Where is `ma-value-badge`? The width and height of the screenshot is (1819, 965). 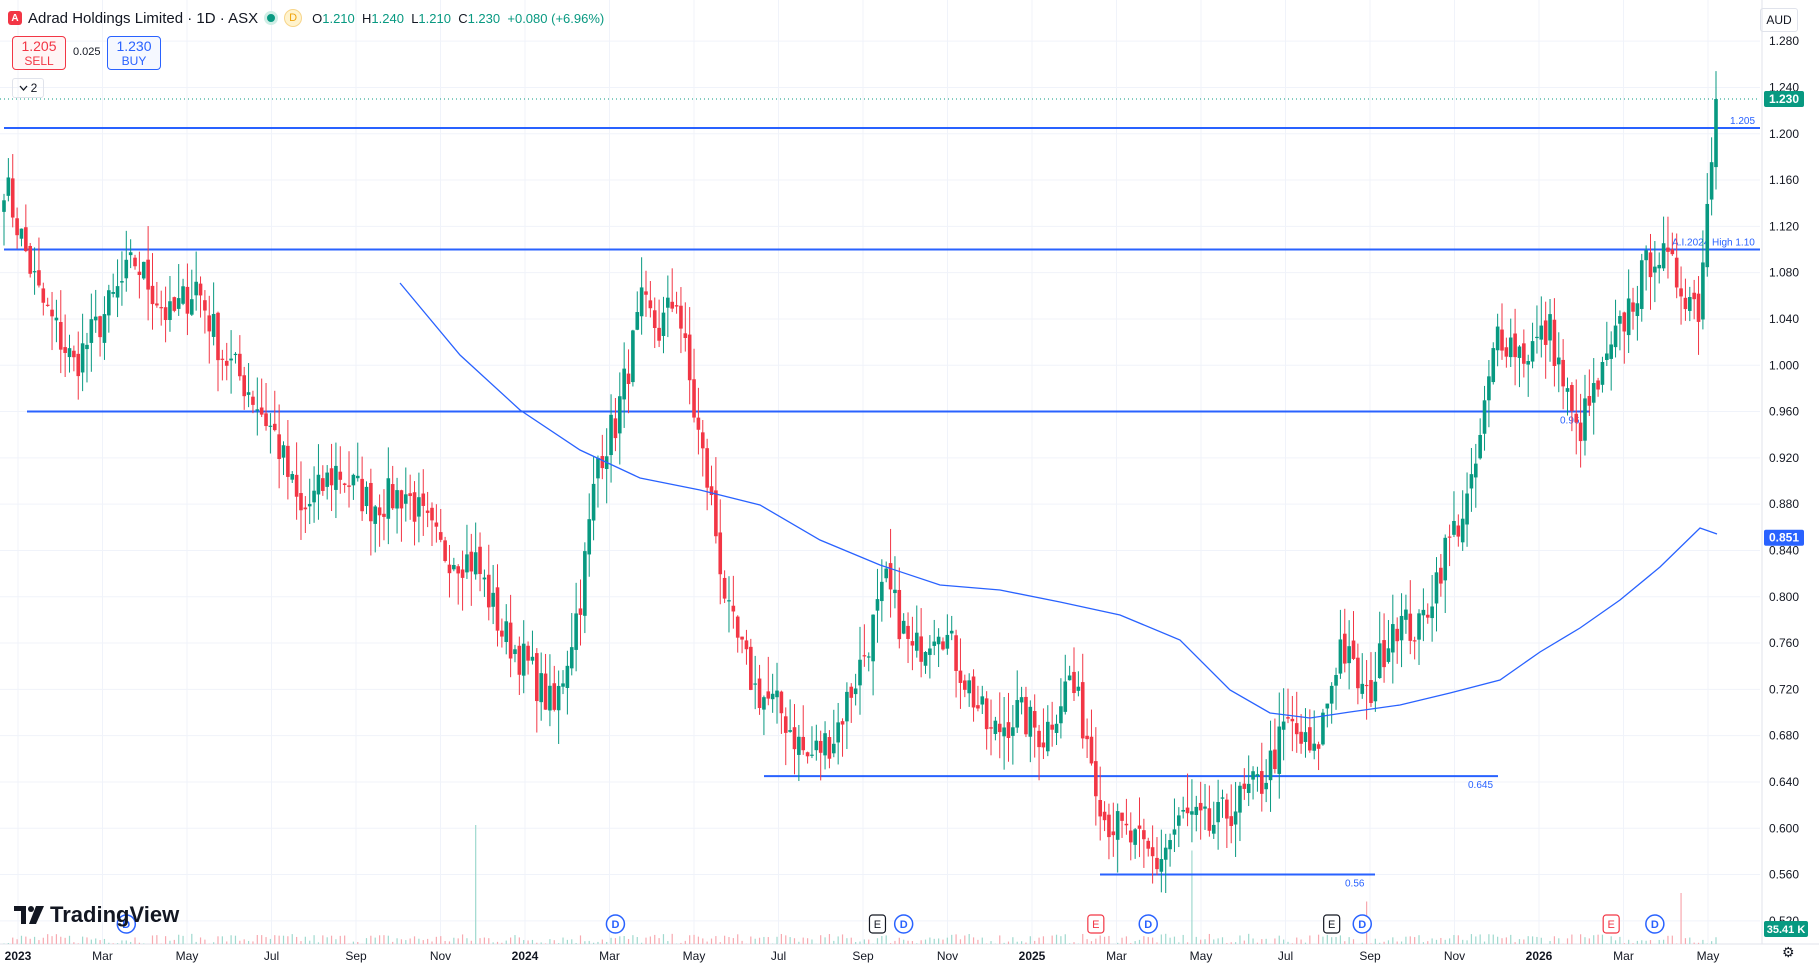 ma-value-badge is located at coordinates (1784, 537).